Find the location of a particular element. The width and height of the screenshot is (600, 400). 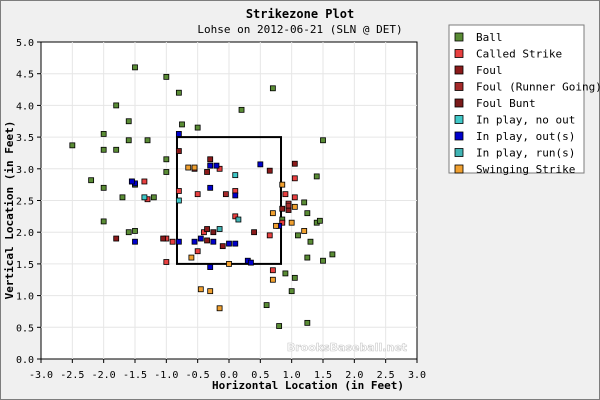

y-tick-label: 0.0 is located at coordinates (25, 360).